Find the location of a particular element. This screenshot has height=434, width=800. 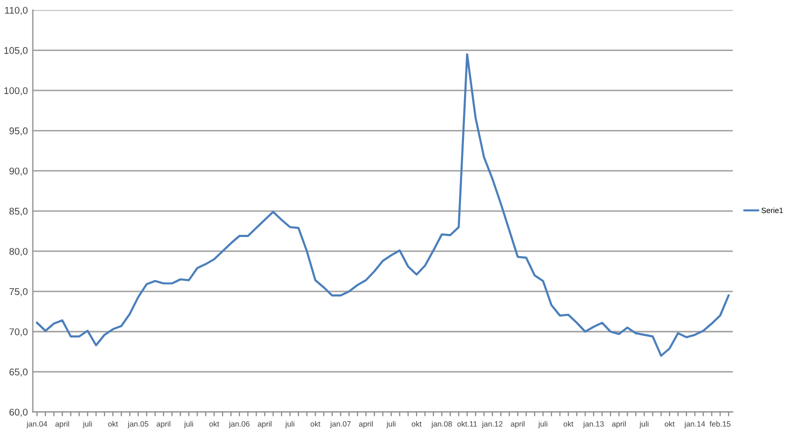

y-tick-label: 65,0 is located at coordinates (19, 372).